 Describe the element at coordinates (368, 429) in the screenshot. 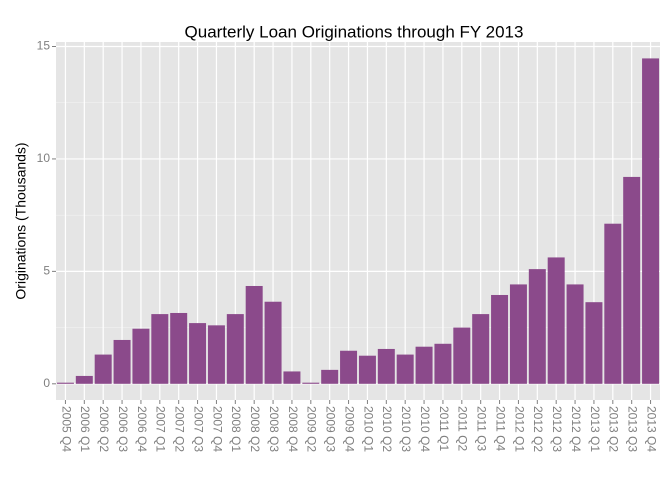

I see `x-tick-label: 2010 Q1` at that location.